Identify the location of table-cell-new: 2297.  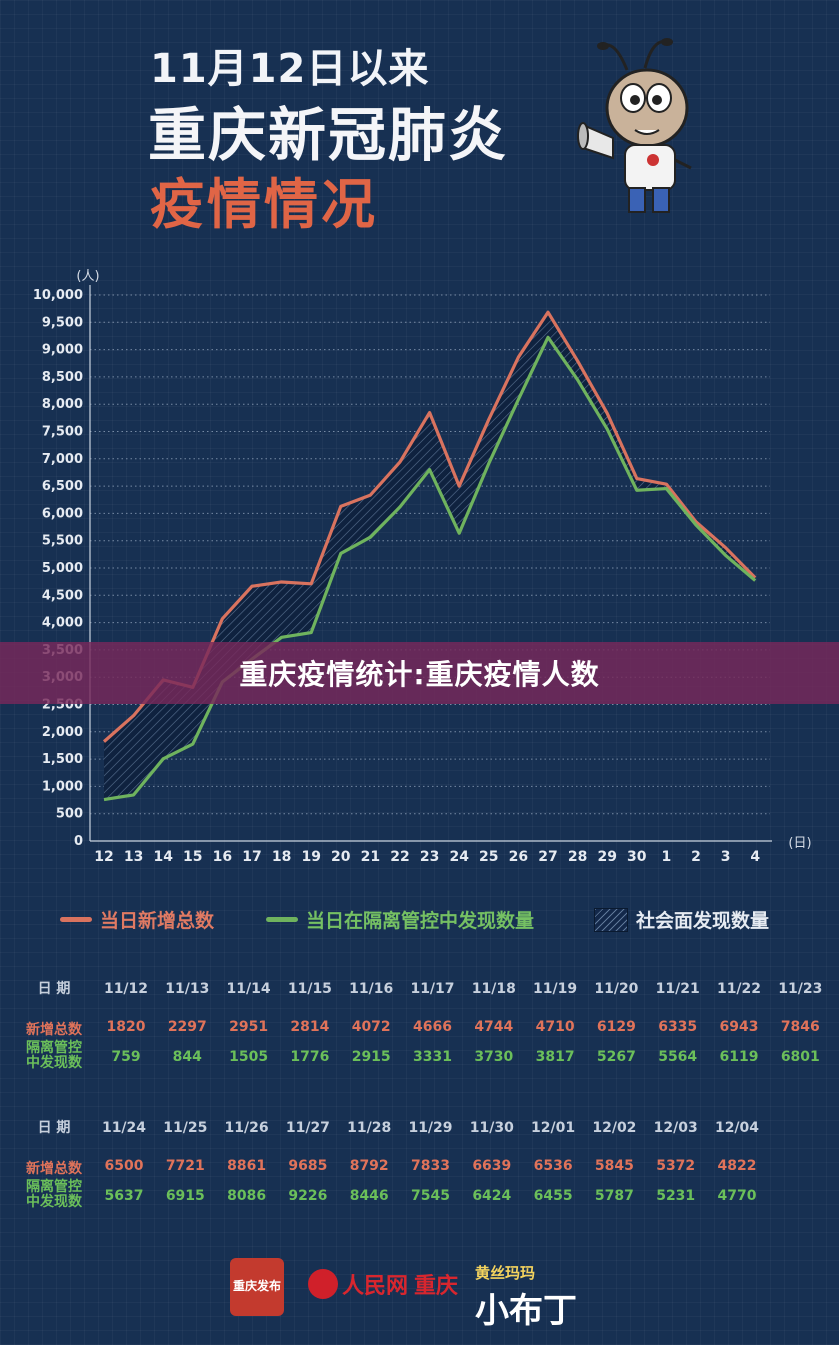
(187, 1027).